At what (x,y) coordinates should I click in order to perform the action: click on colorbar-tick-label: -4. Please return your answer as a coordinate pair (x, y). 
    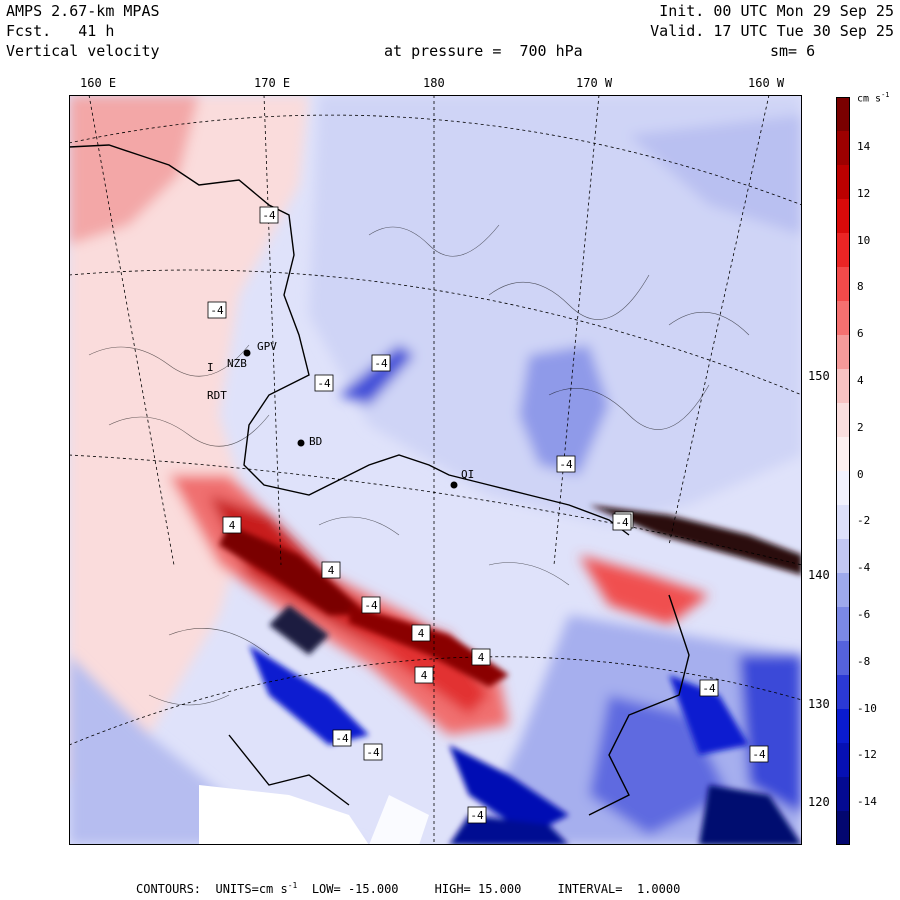
    Looking at the image, I should click on (864, 568).